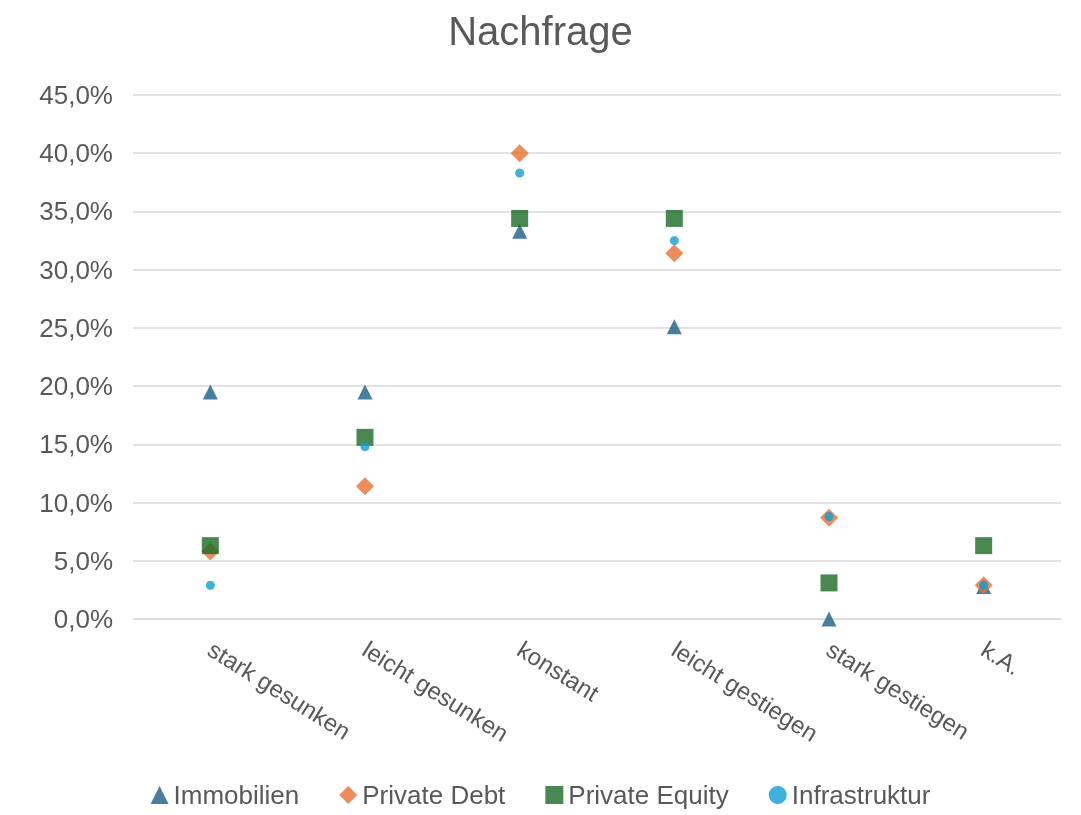 The image size is (1081, 815). Describe the element at coordinates (236, 795) in the screenshot. I see `legend-label: Immobilien` at that location.